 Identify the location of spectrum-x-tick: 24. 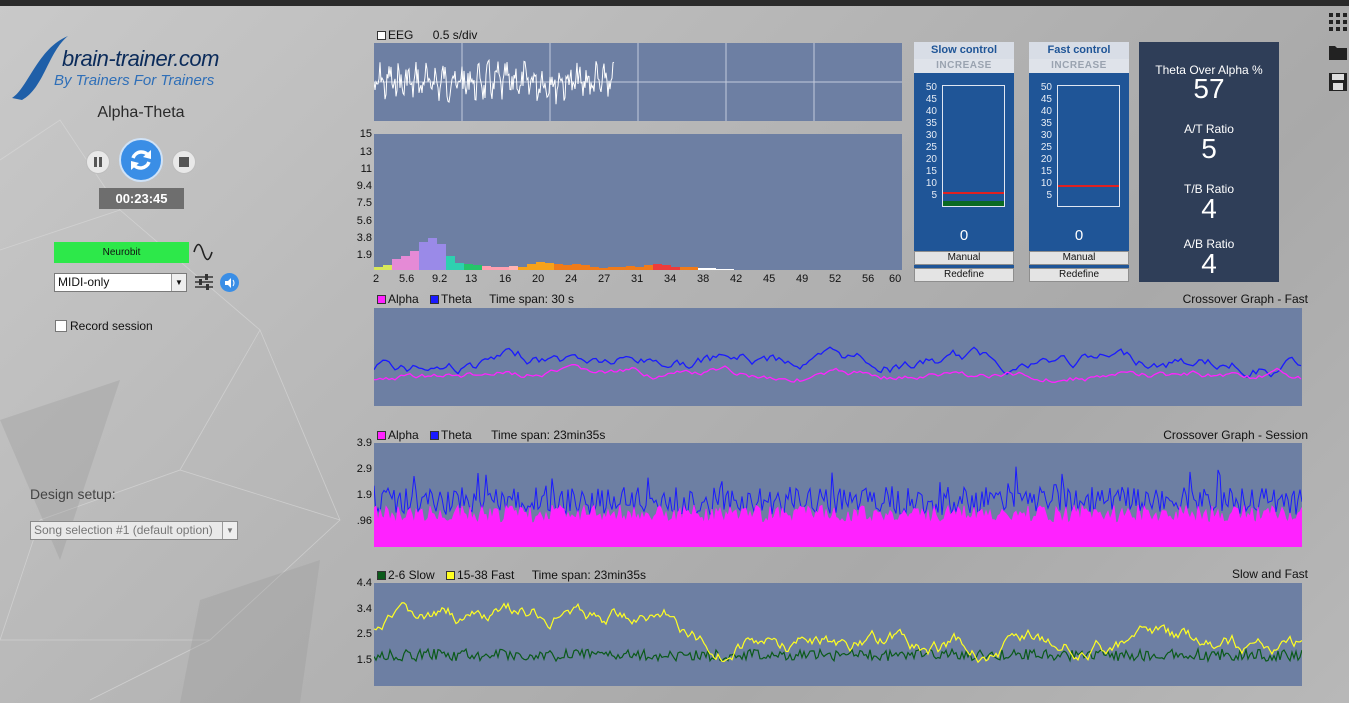
(571, 279).